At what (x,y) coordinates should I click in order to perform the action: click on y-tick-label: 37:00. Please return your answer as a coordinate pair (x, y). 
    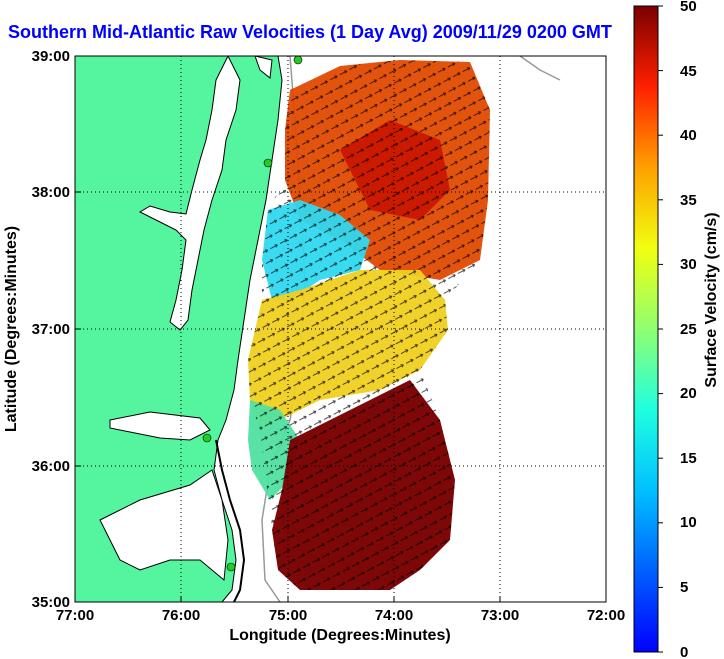
    Looking at the image, I should click on (51, 329).